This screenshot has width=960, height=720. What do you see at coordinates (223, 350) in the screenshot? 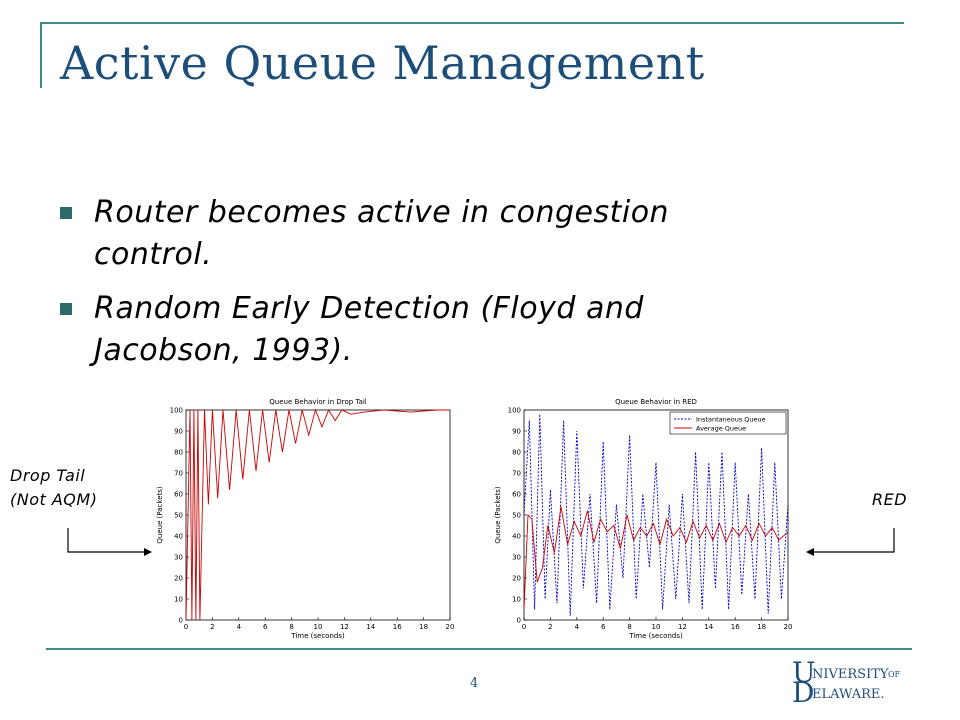
I see `bullet-text-line2: Jacobson, 1993).` at bounding box center [223, 350].